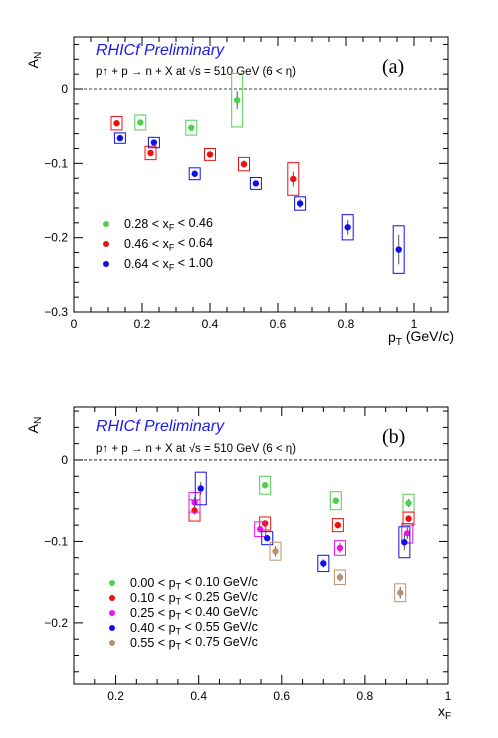 This screenshot has width=498, height=738. What do you see at coordinates (414, 324) in the screenshot?
I see `x-tick-label: 1` at bounding box center [414, 324].